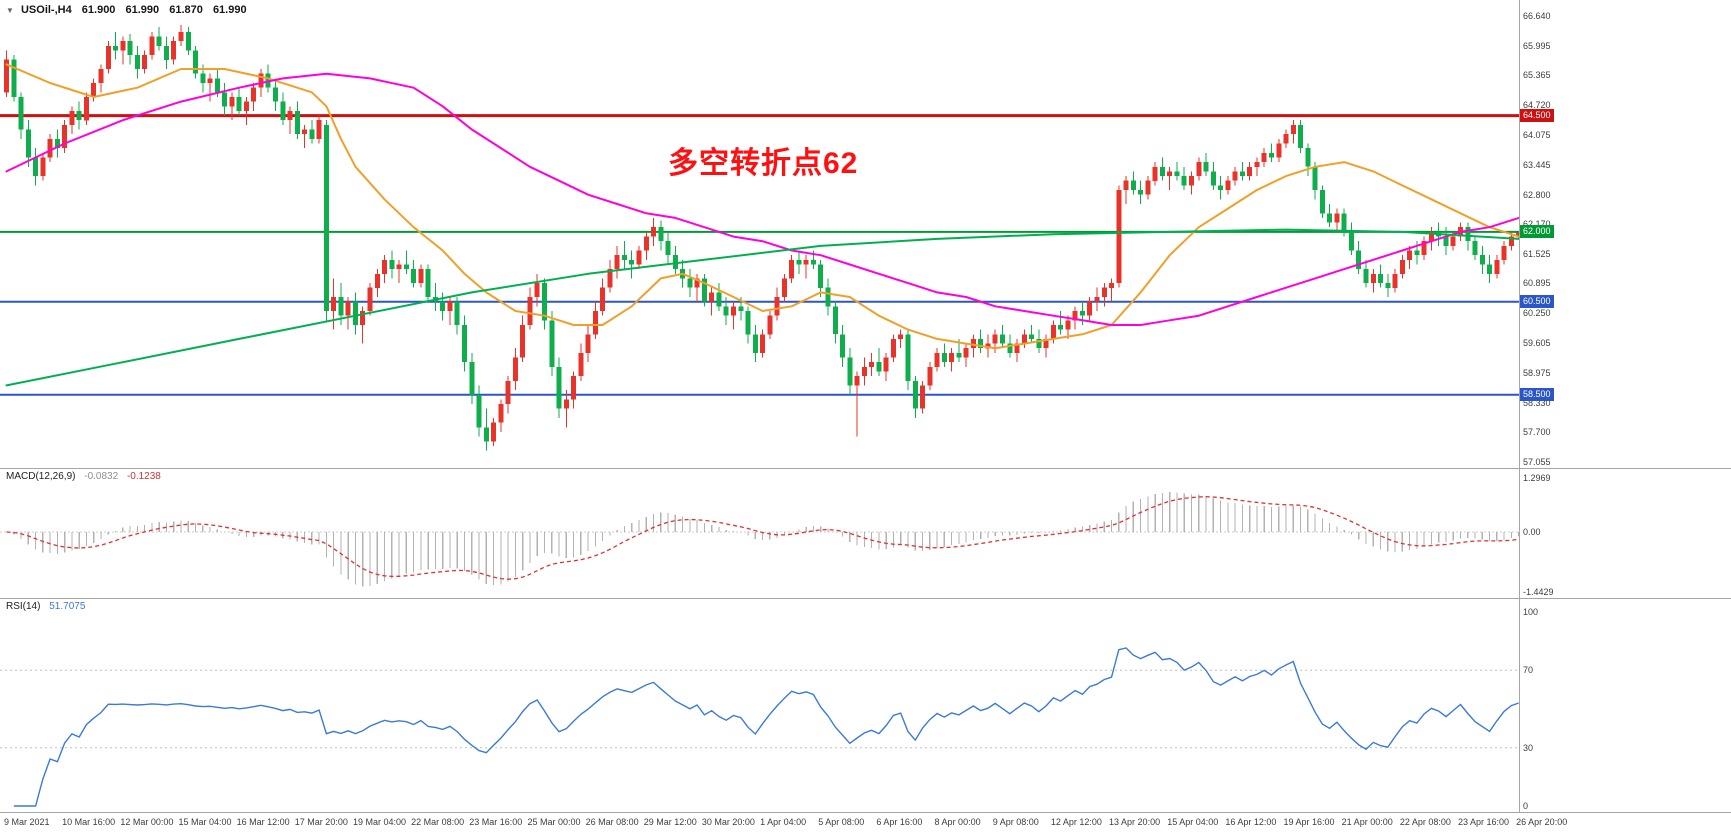 This screenshot has height=834, width=1731. I want to click on time-axis-label: 15 Mar 04:00, so click(205, 822).